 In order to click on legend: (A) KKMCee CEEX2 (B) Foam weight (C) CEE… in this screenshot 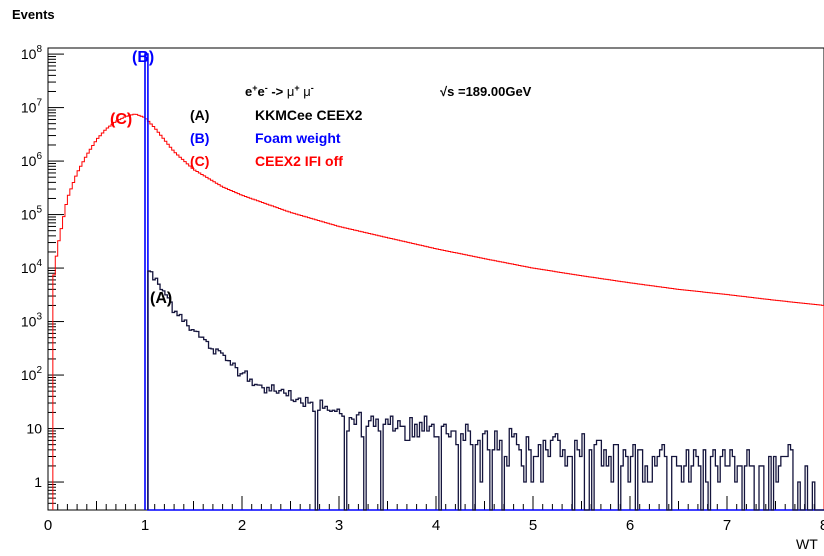, I will do `click(276, 138)`.